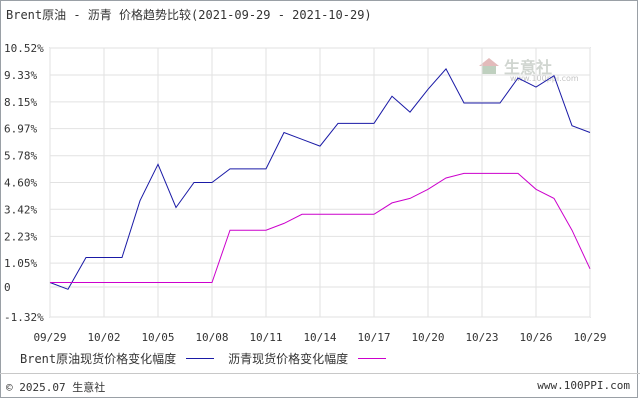 The image size is (640, 400). Describe the element at coordinates (20, 75) in the screenshot. I see `y-tick-label: 9.33%` at that location.